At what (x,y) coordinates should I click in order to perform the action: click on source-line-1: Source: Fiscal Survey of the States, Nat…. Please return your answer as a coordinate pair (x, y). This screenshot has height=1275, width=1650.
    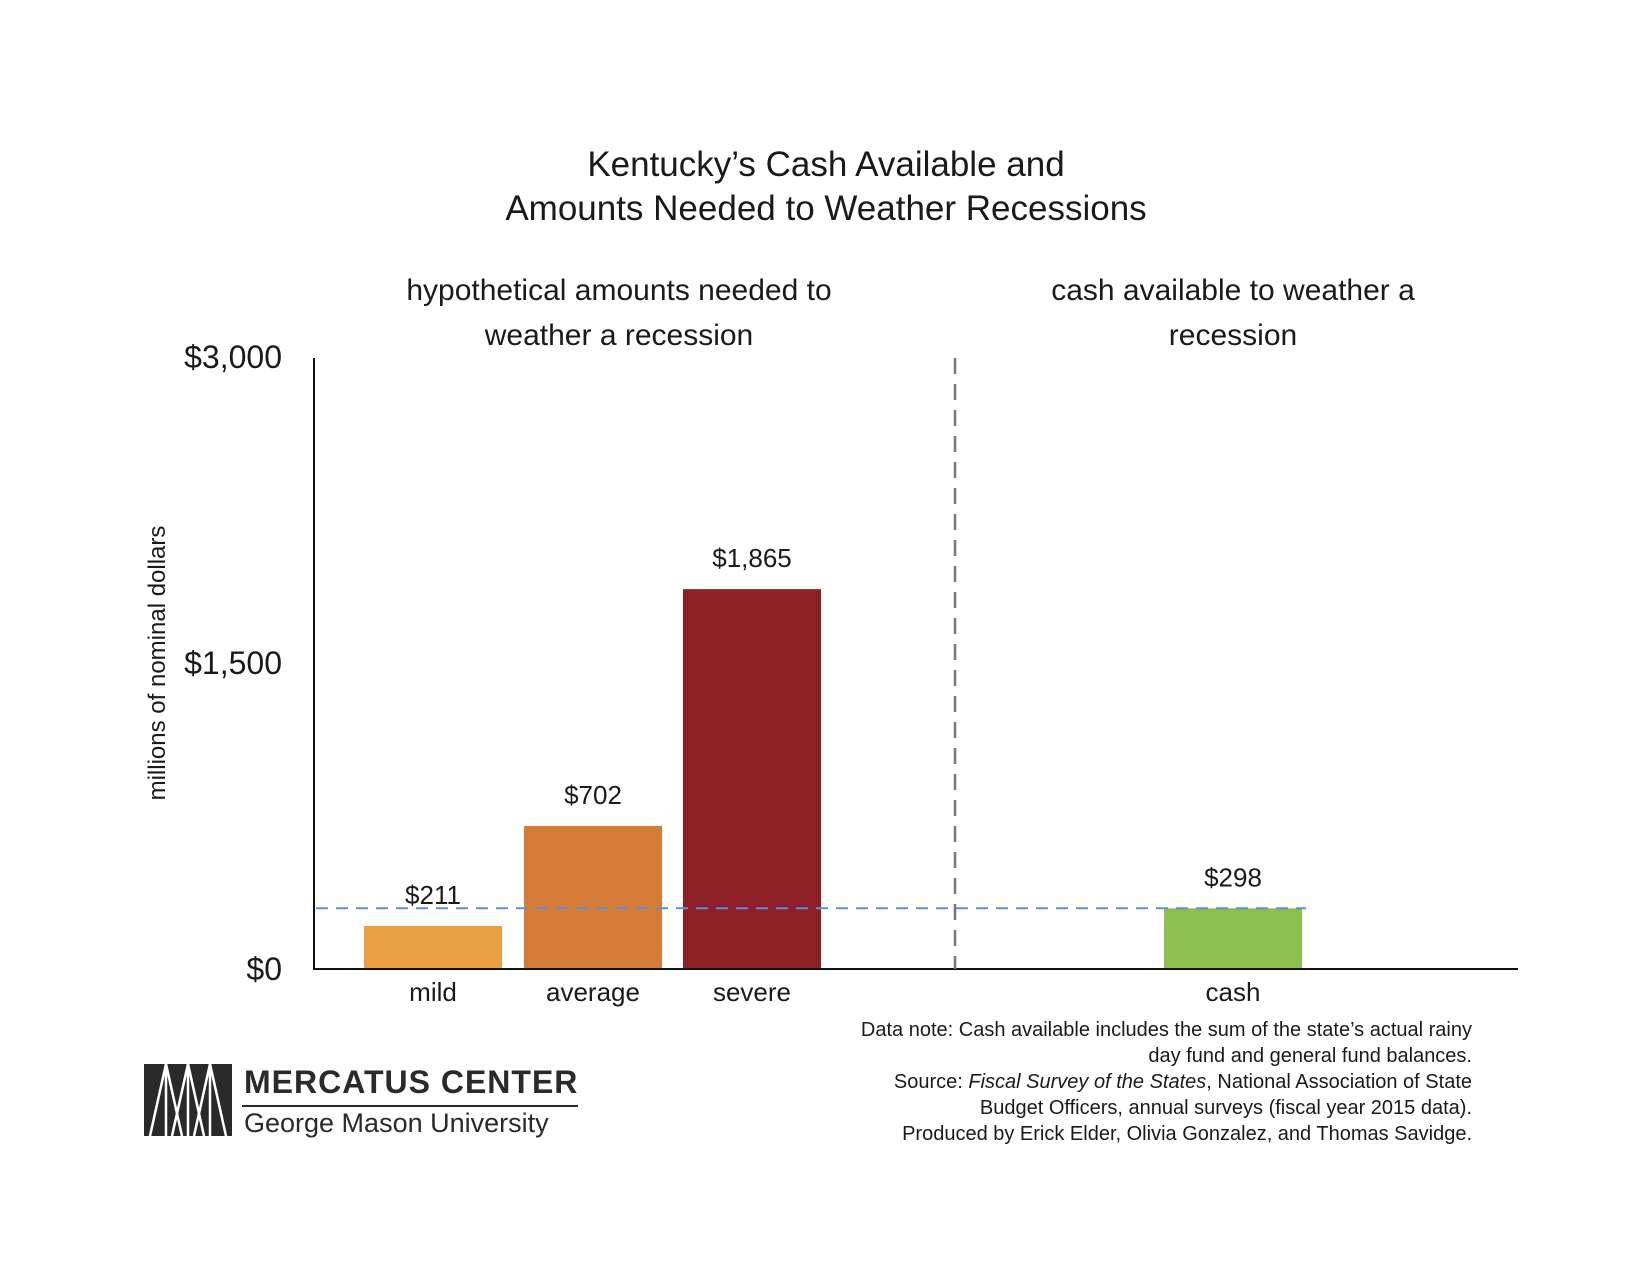
    Looking at the image, I should click on (1132, 1082).